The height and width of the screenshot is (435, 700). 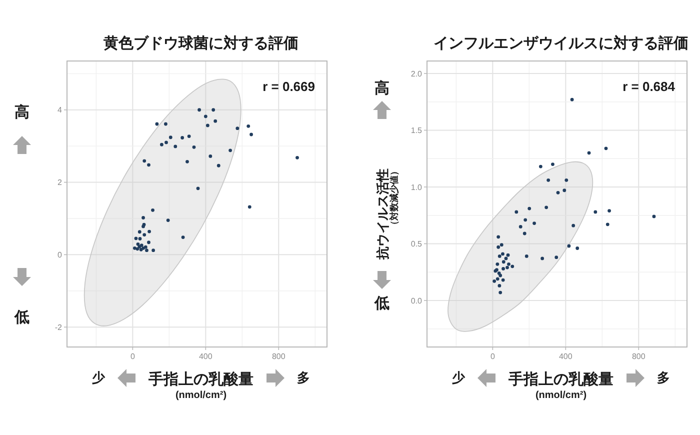 What do you see at coordinates (288, 86) in the screenshot?
I see `annotation: r = 0.669` at bounding box center [288, 86].